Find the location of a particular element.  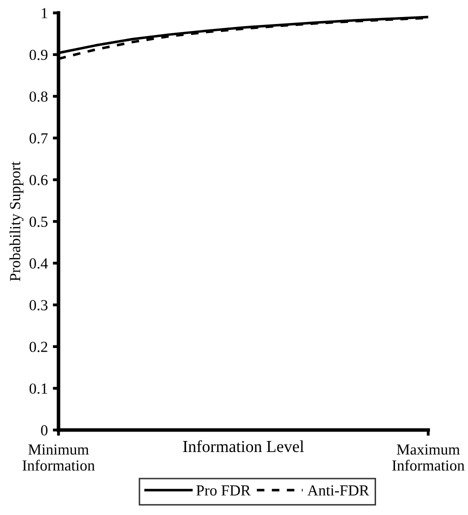

y-tick-label: 0.4 is located at coordinates (39, 263).